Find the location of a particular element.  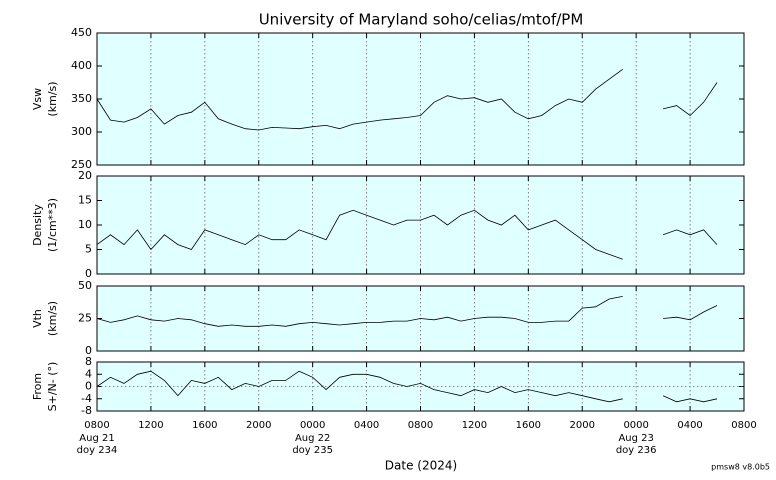

y-tick-label: 20 is located at coordinates (85, 175).